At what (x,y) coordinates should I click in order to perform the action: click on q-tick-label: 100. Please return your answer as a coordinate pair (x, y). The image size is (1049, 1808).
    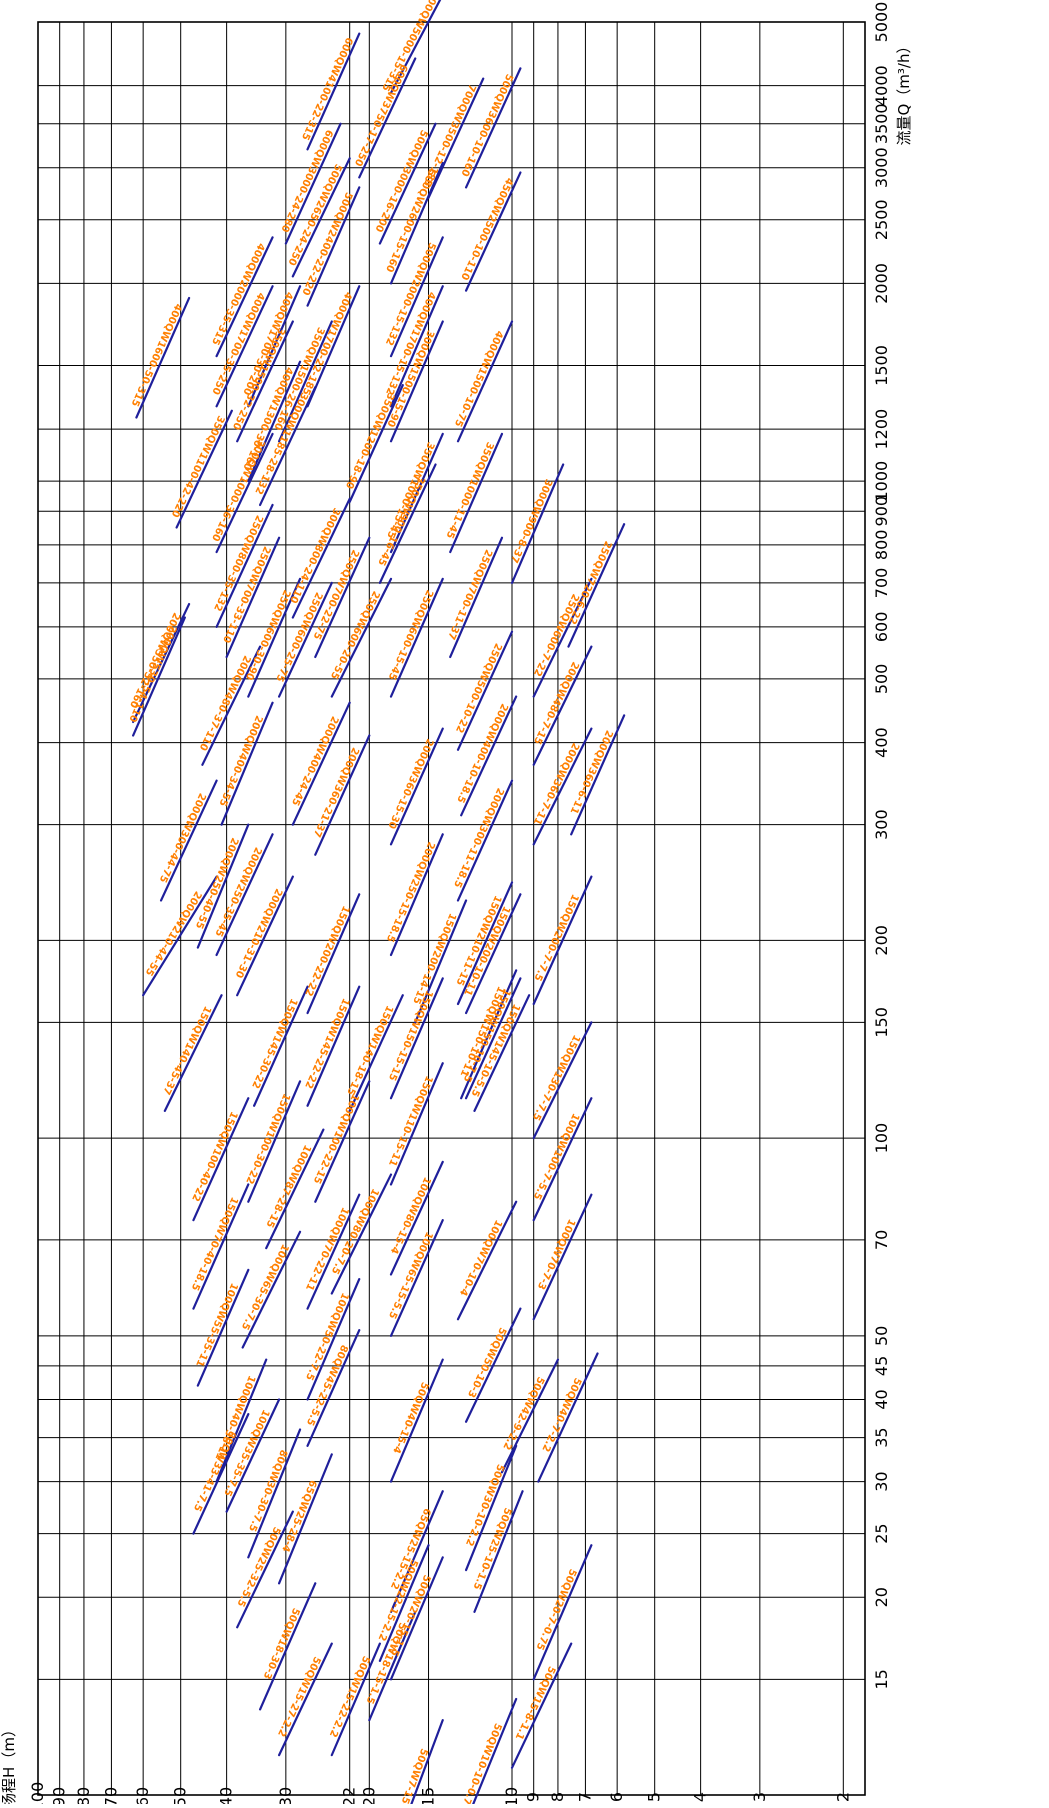
    Looking at the image, I should click on (881, 1138).